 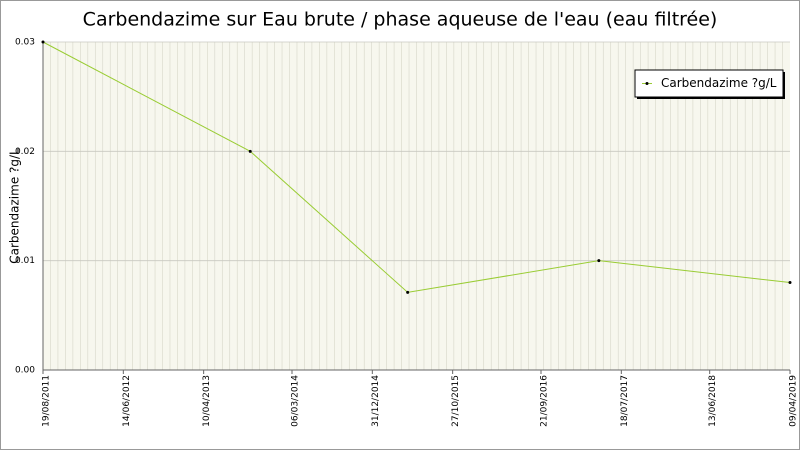 What do you see at coordinates (47, 401) in the screenshot?
I see `x-tick-label: 19/08/2011` at bounding box center [47, 401].